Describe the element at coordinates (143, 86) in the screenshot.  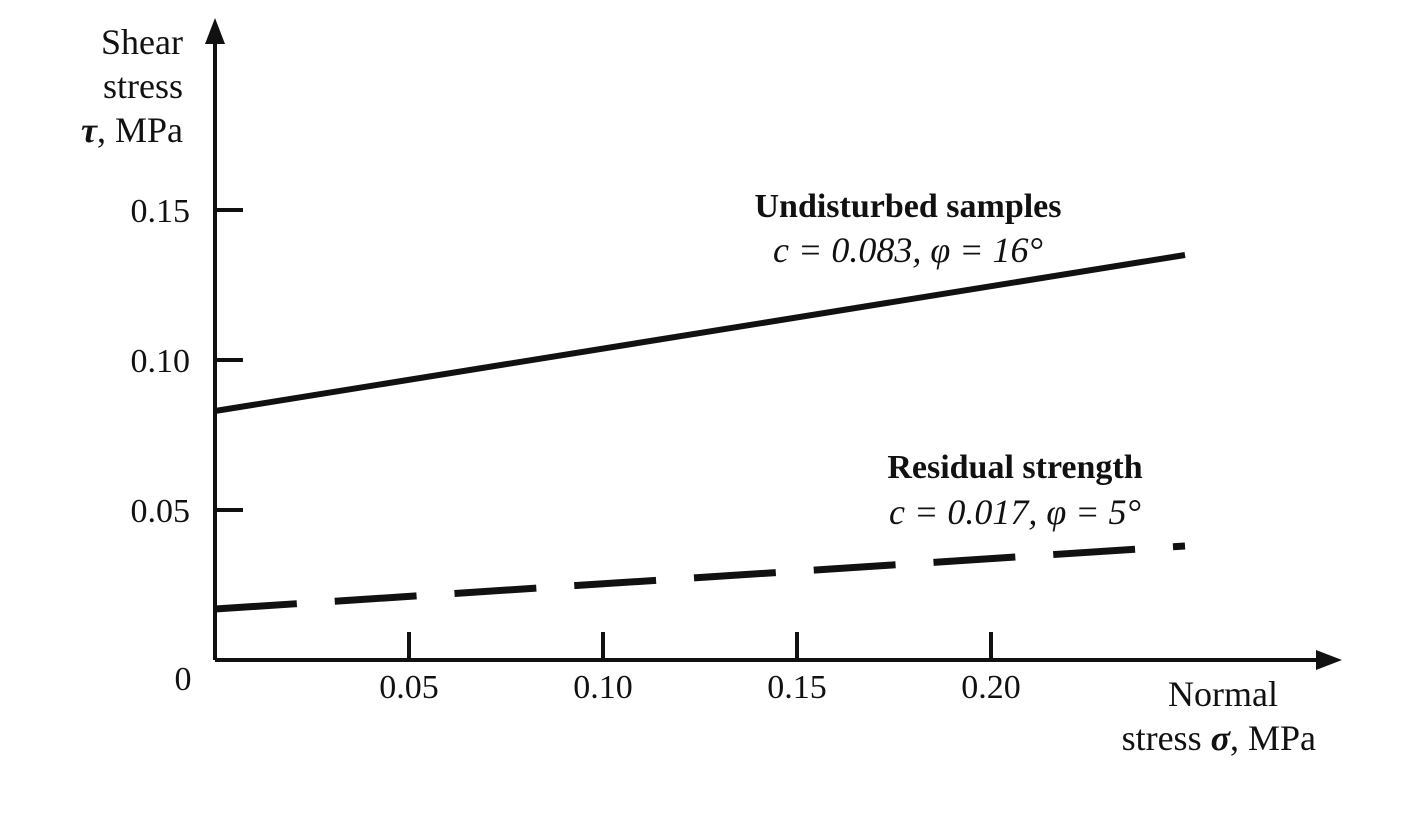
I see `y-axis-title-line2: stress` at that location.